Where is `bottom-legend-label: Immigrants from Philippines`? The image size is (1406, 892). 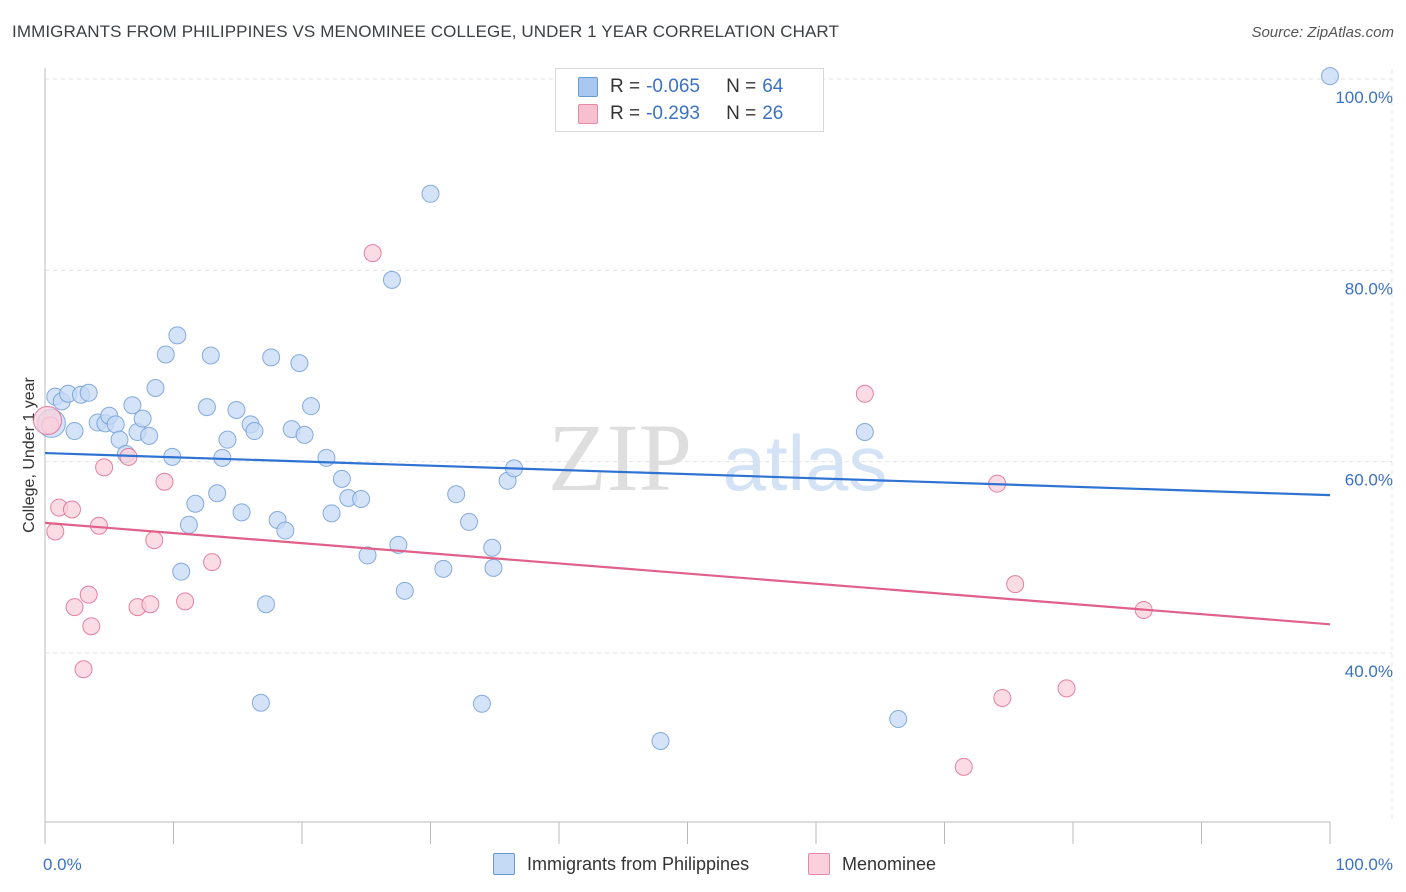 bottom-legend-label: Immigrants from Philippines is located at coordinates (638, 863).